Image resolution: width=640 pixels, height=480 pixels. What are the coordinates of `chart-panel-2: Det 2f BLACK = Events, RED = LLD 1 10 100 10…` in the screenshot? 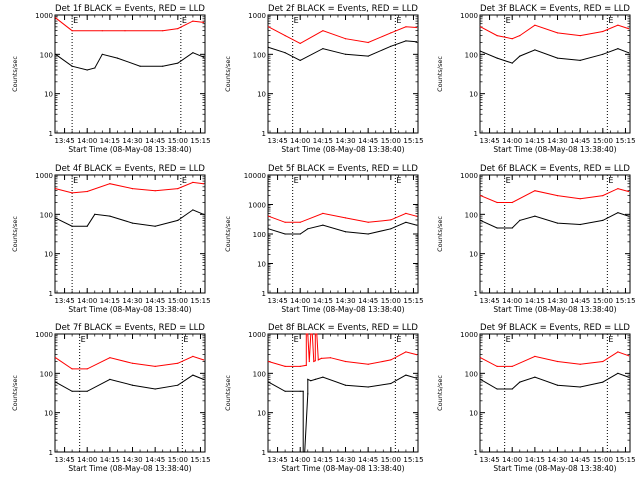 It's located at (324, 79).